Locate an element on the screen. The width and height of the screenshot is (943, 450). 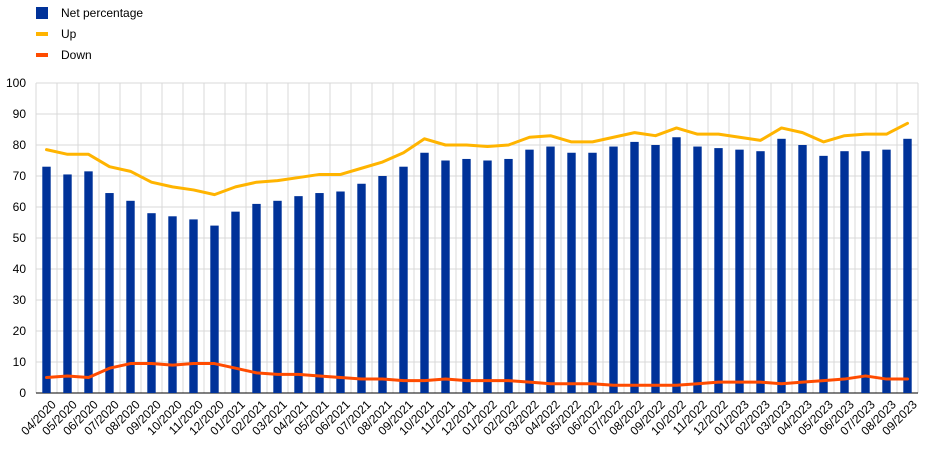
y-tick-label: 90 is located at coordinates (20, 114).